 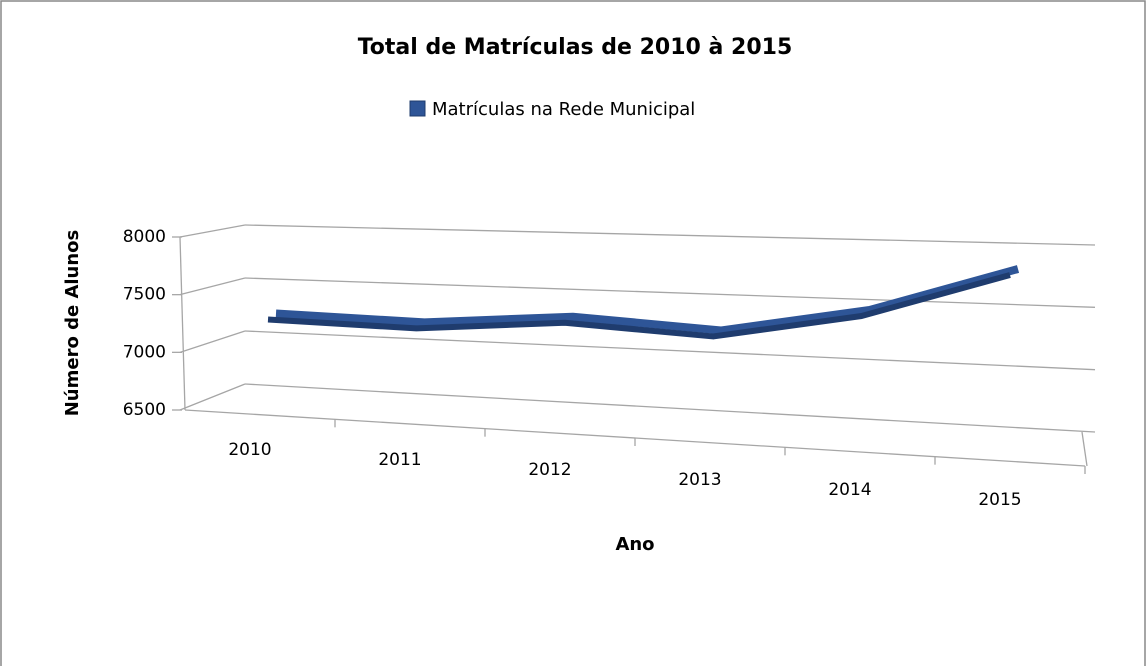 I want to click on x-tick-label: 2013, so click(x=699, y=480).